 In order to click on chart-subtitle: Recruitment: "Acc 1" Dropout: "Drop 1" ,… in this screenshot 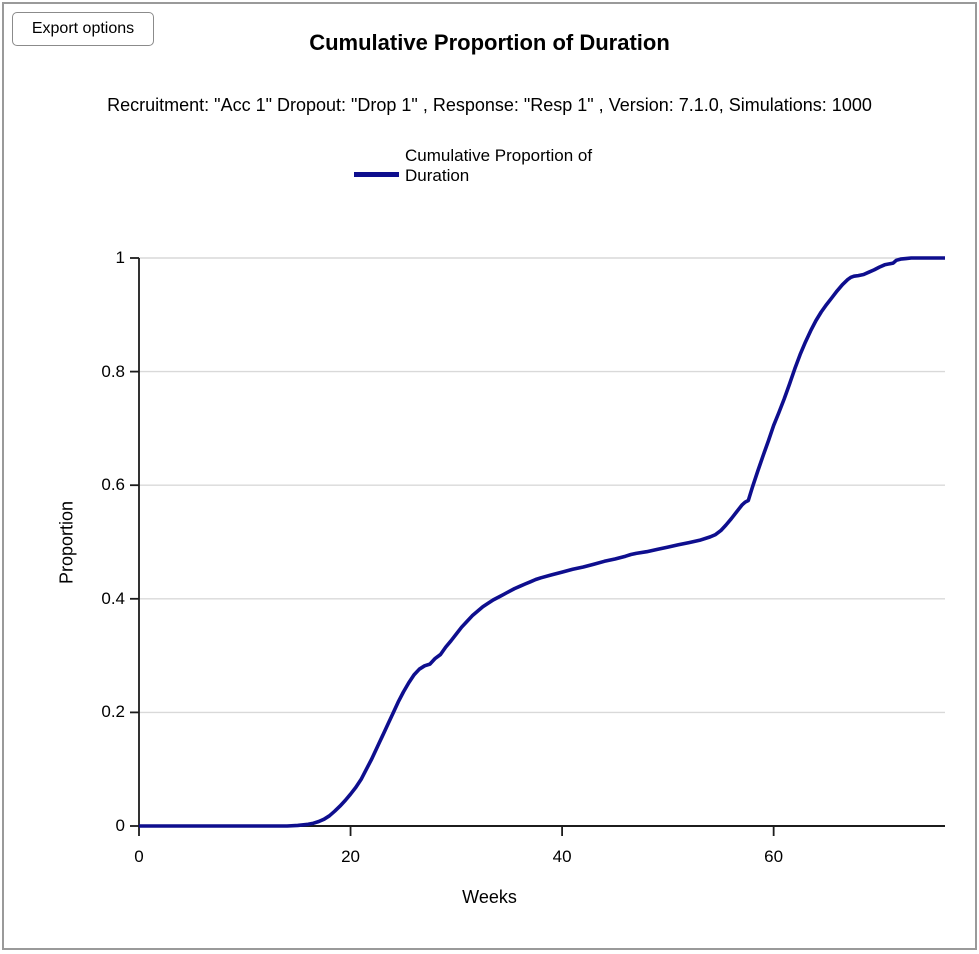, I will do `click(489, 105)`.